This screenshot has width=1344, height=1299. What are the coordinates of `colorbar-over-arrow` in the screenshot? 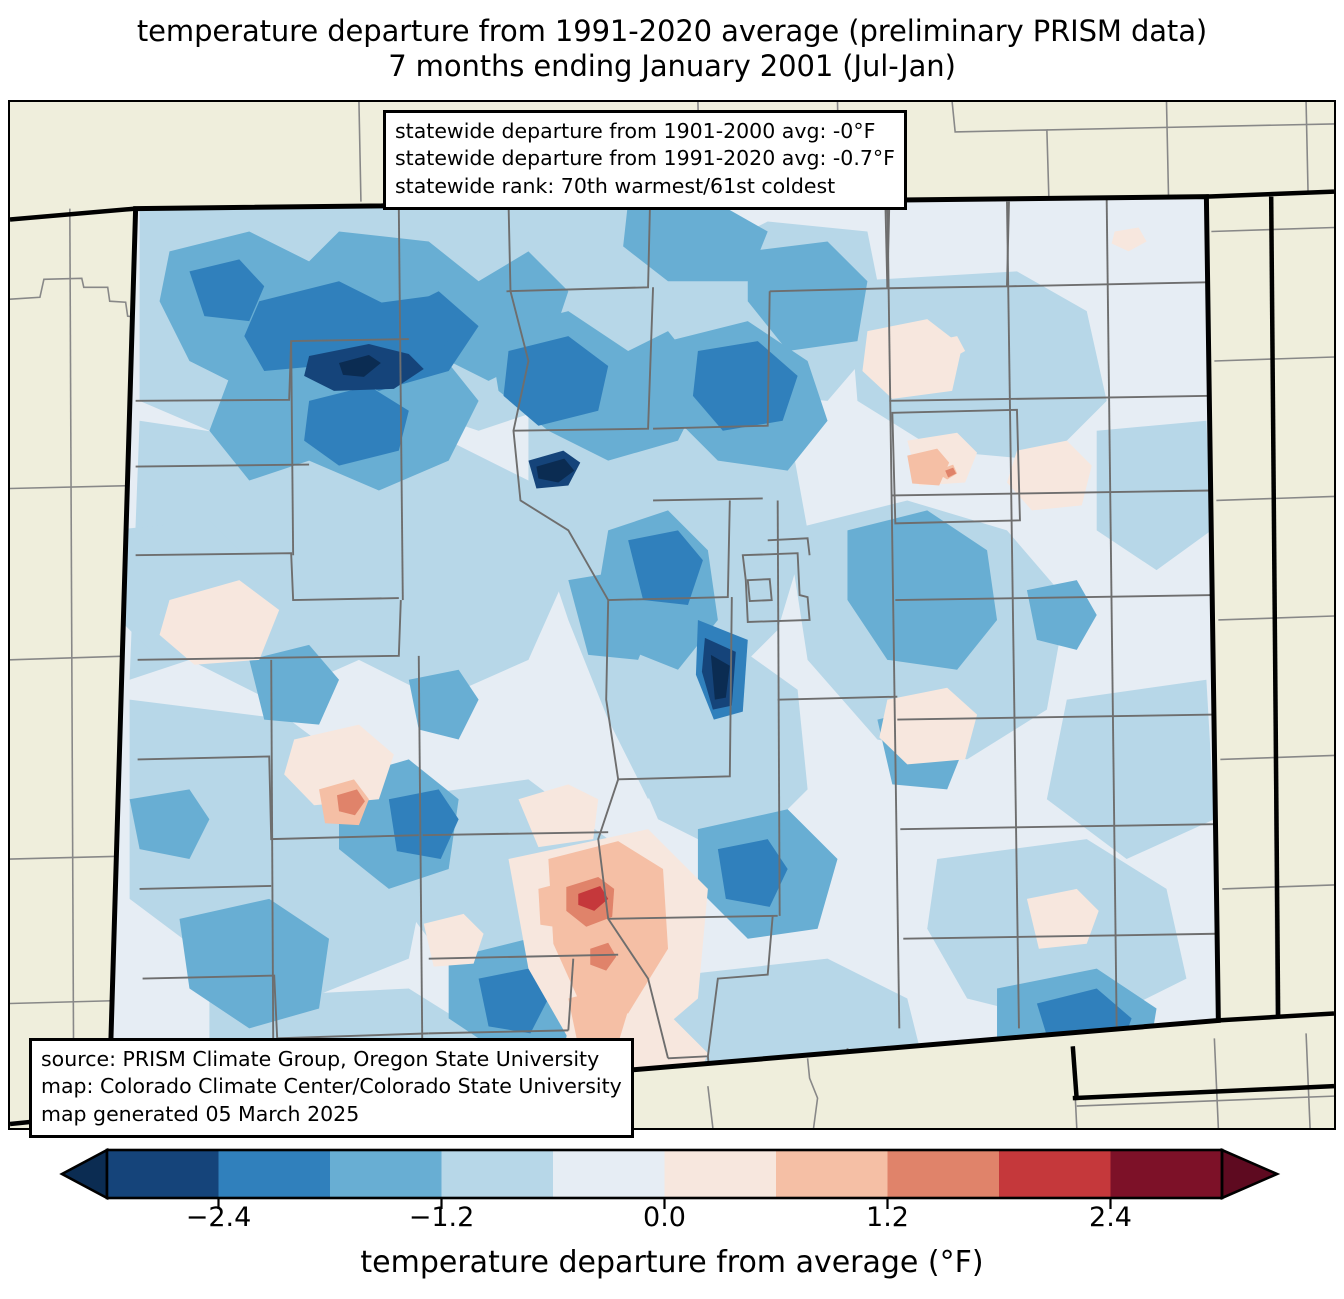 It's located at (1250, 1174).